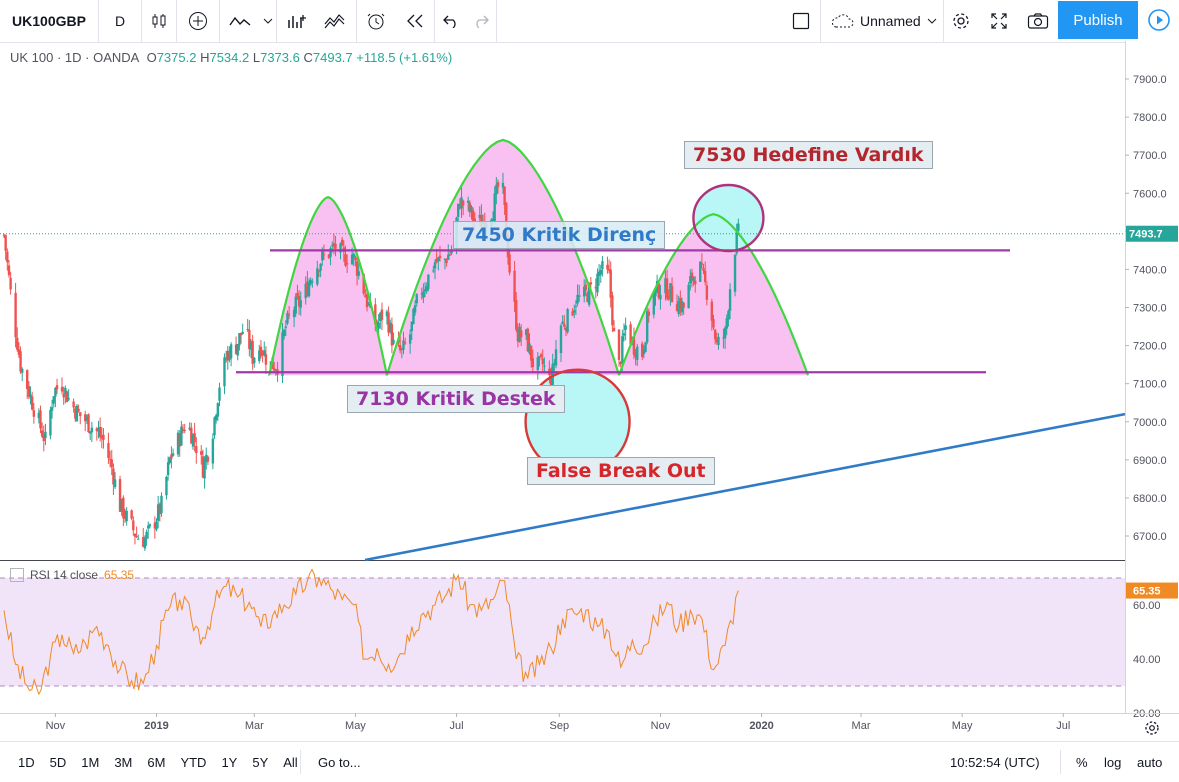  Describe the element at coordinates (456, 399) in the screenshot. I see `support-callout: 7130 Kritik Destek` at that location.